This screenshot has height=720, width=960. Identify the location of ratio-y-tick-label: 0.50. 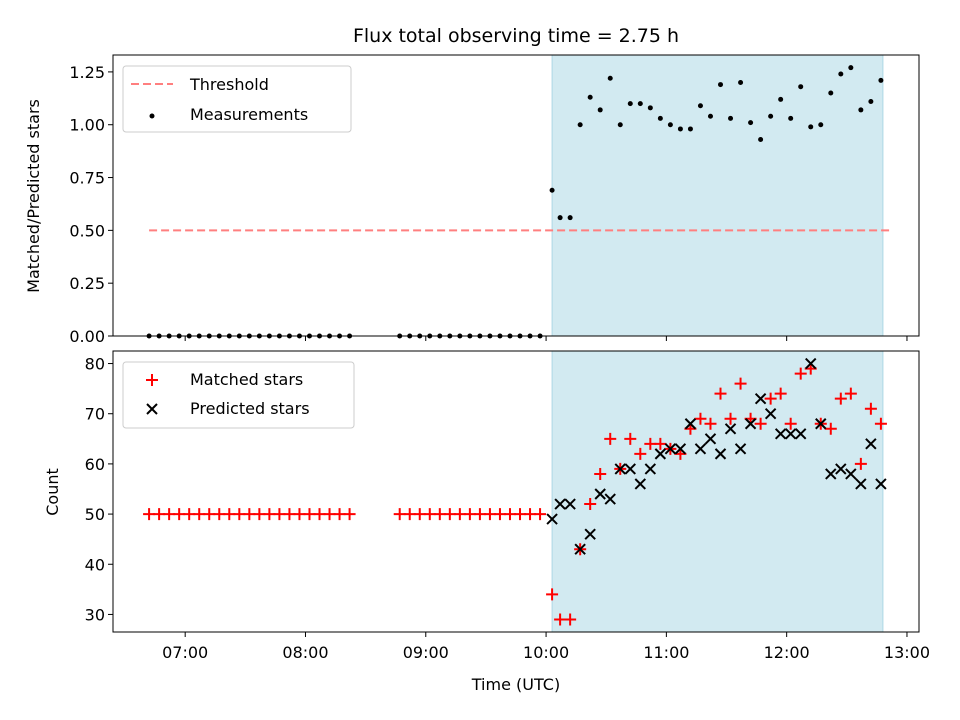
(87, 230).